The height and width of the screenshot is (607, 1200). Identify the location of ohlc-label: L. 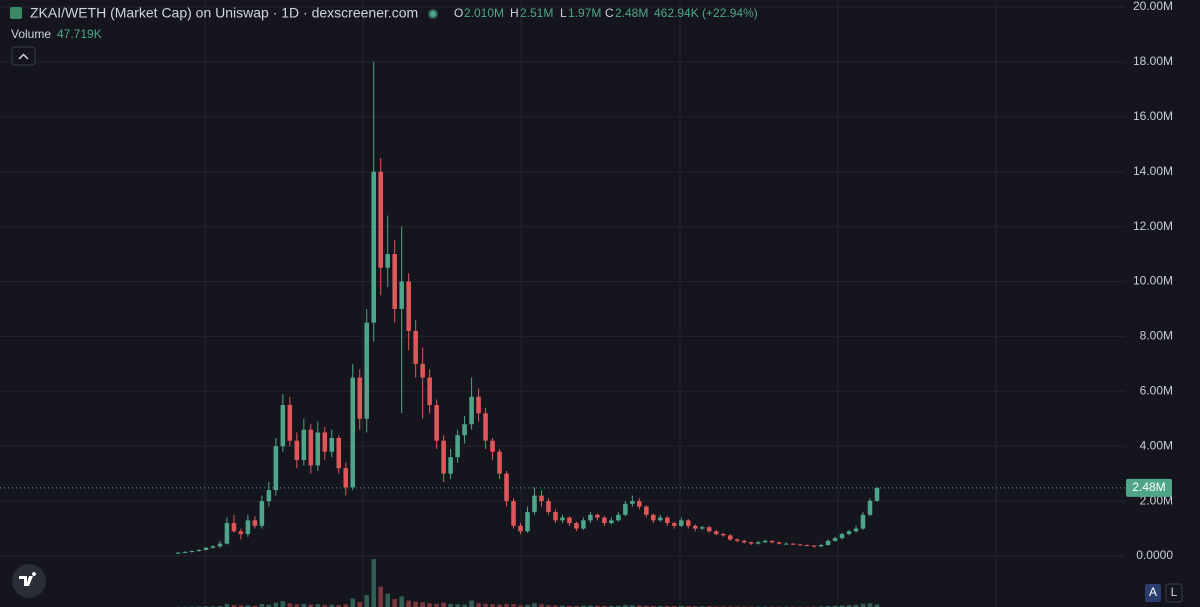
(563, 13).